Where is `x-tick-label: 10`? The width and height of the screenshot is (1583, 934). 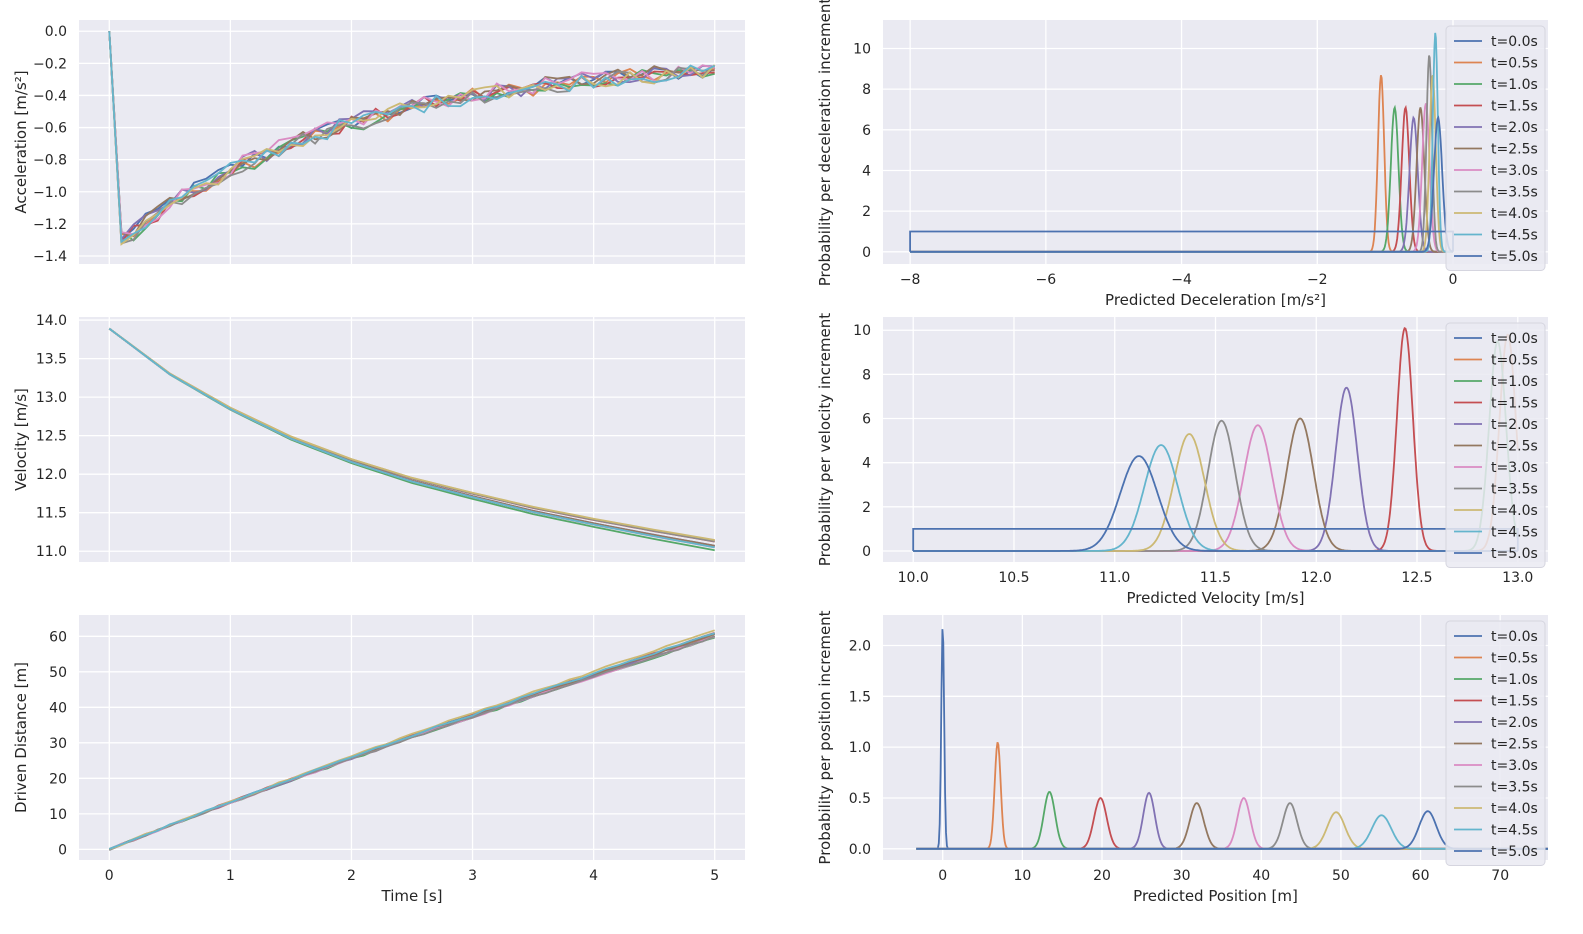
x-tick-label: 10 is located at coordinates (1022, 876).